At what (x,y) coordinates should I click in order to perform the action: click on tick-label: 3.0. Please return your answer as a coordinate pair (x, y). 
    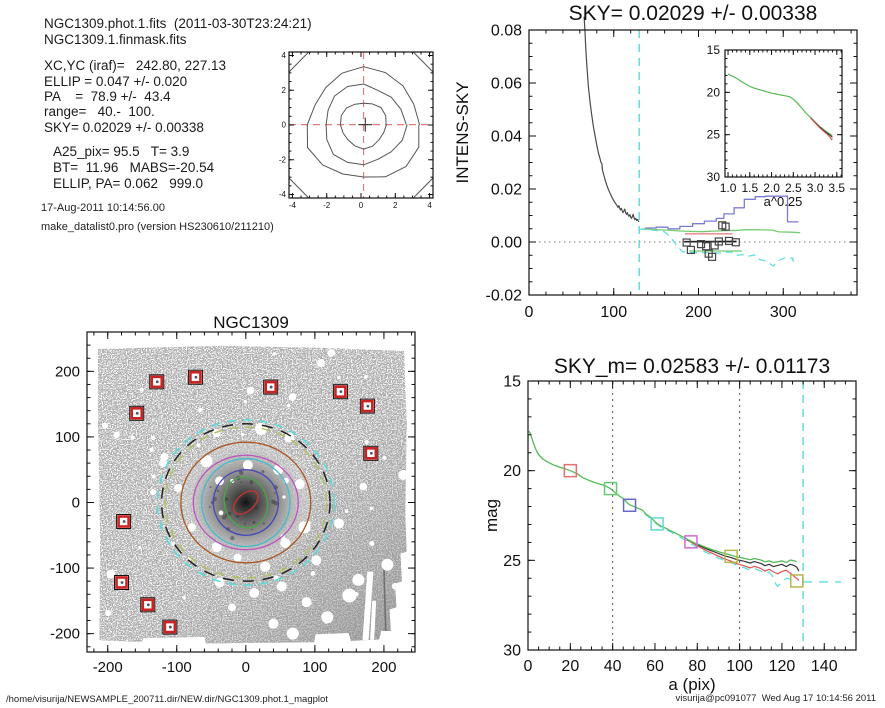
    Looking at the image, I should click on (815, 188).